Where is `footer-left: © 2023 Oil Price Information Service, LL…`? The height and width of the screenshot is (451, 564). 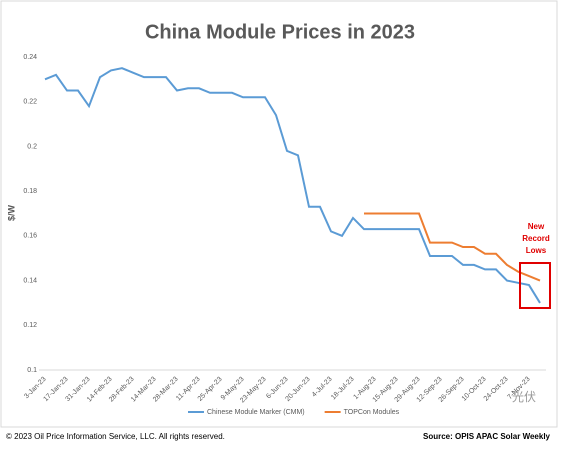 footer-left: © 2023 Oil Price Information Service, LL… is located at coordinates (115, 436).